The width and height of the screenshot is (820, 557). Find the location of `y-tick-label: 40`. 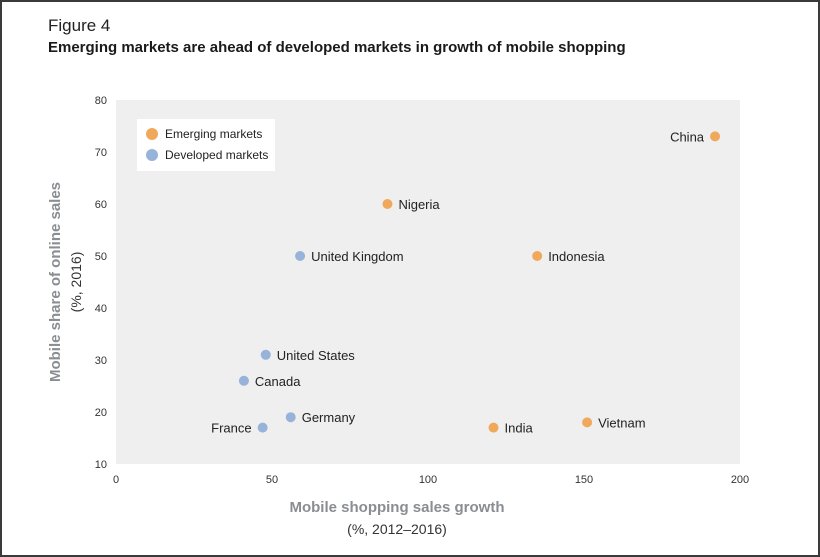

y-tick-label: 40 is located at coordinates (101, 309).